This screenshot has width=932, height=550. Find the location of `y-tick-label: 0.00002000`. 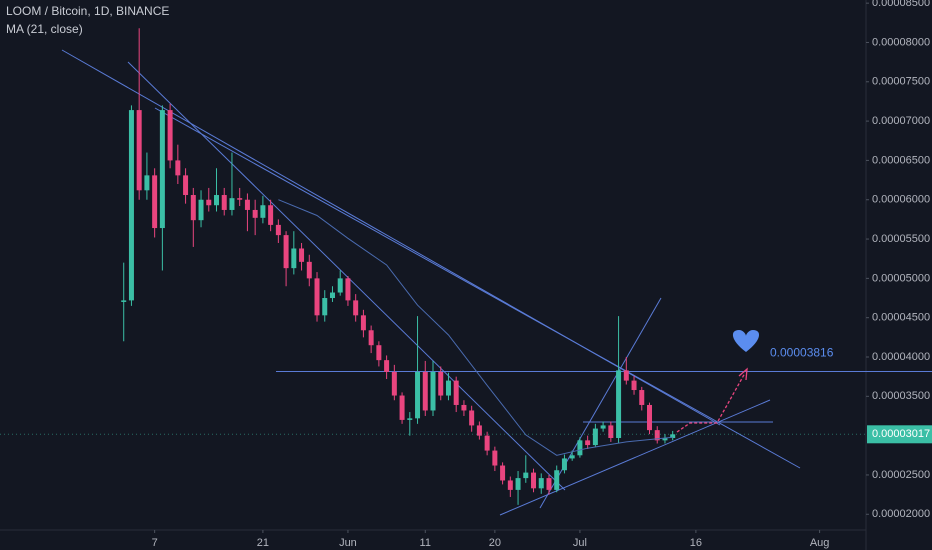

y-tick-label: 0.00002000 is located at coordinates (901, 514).